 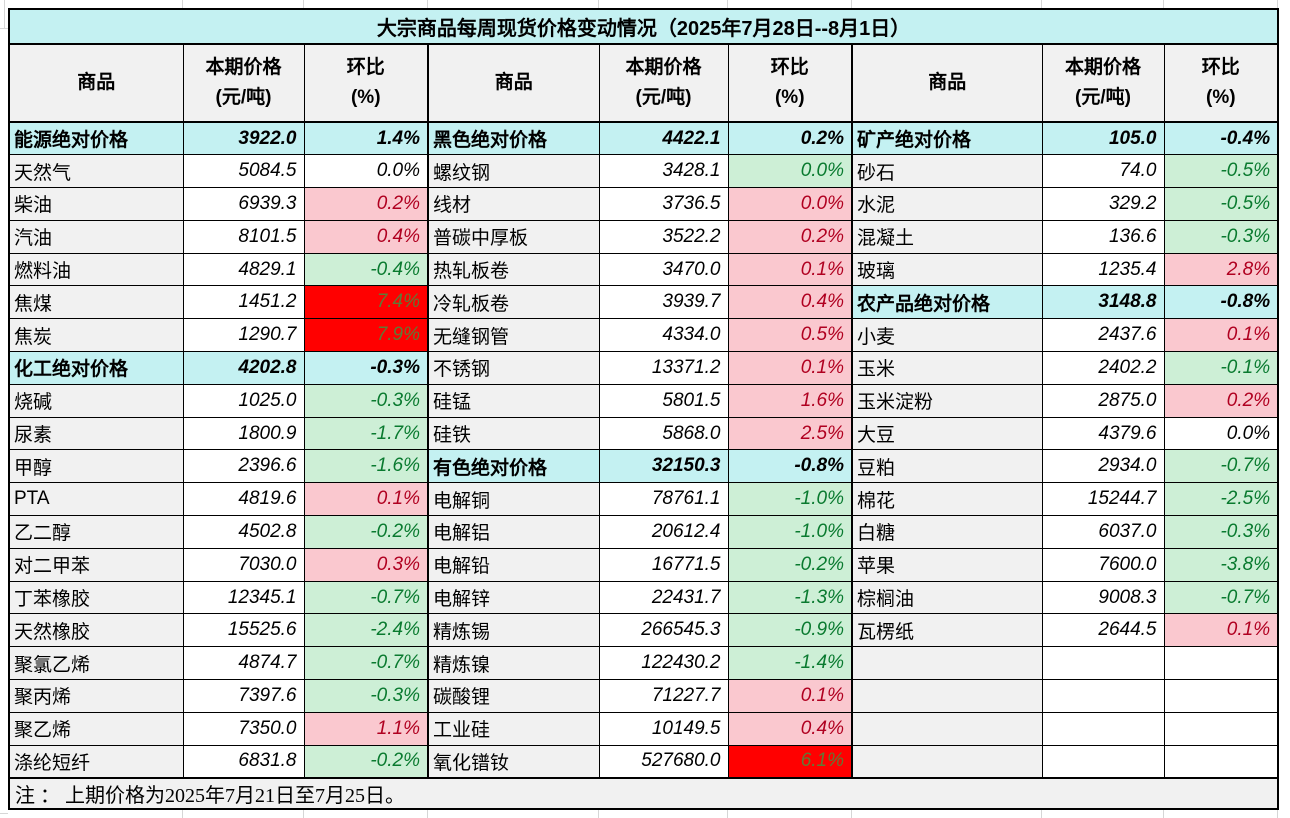 I want to click on price-cell: 2437.6, so click(x=1103, y=335).